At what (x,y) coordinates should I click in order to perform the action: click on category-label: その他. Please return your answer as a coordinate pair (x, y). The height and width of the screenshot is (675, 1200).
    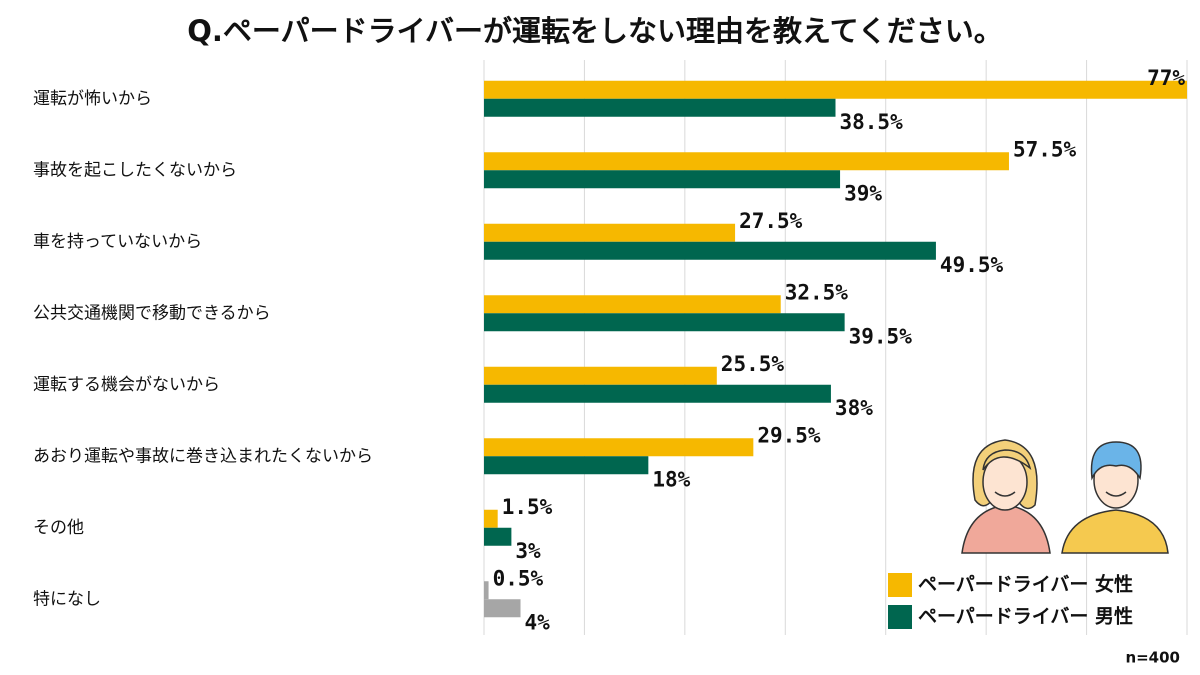
    Looking at the image, I should click on (58, 528).